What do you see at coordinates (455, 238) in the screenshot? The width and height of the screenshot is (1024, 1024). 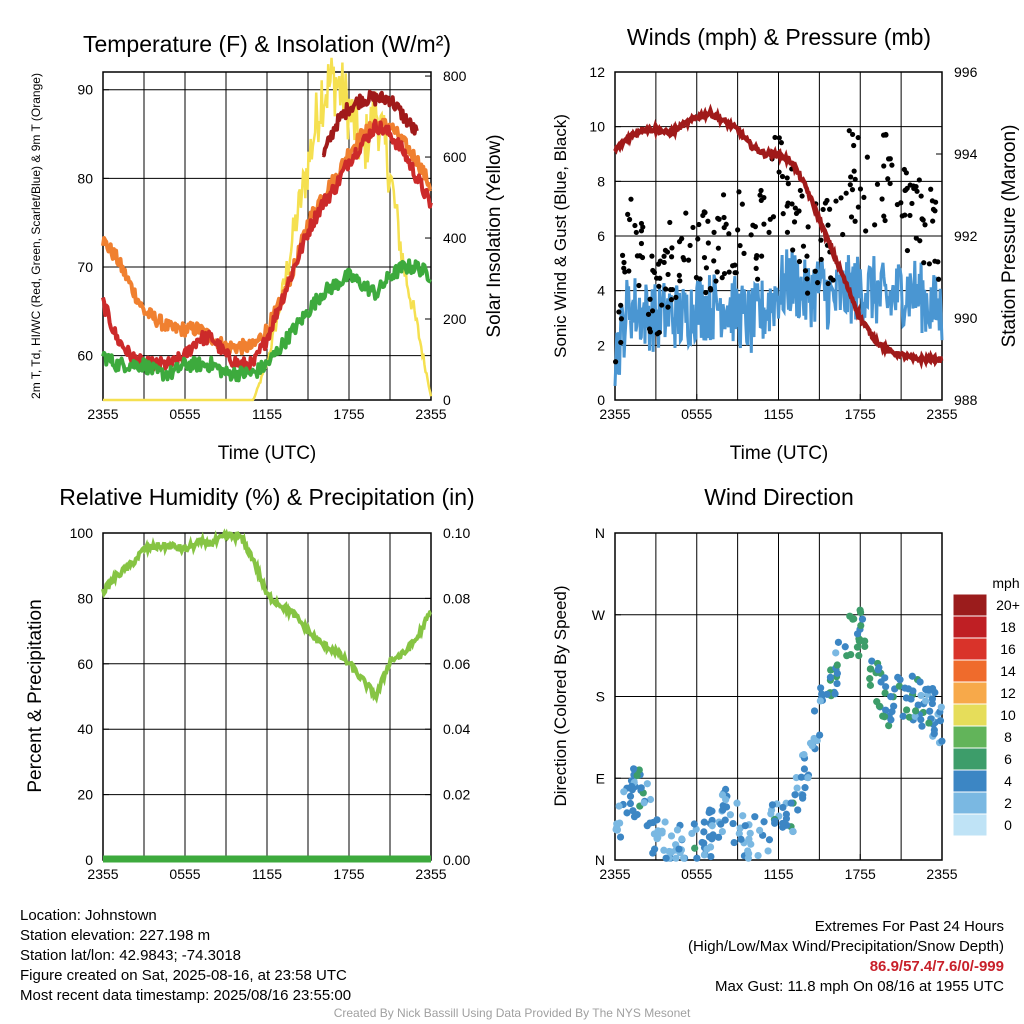 I see `temp-y2tick-label: 400` at bounding box center [455, 238].